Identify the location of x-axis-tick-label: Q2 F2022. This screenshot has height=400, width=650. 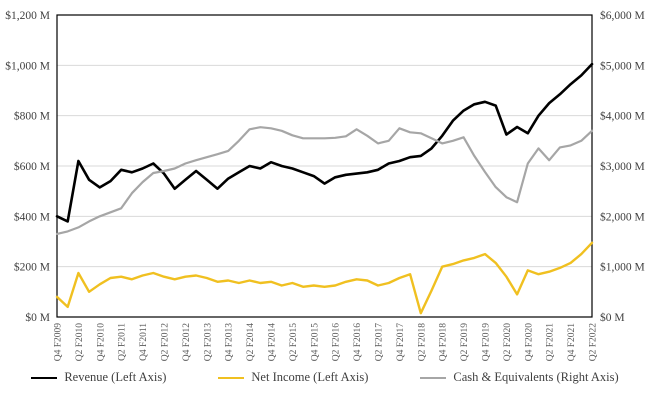
(594, 342).